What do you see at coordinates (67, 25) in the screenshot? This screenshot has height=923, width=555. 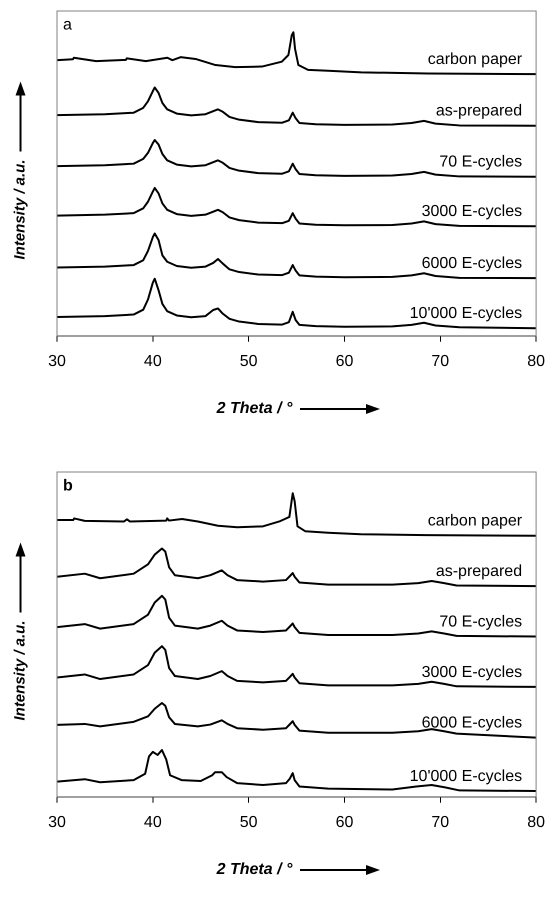 I see `chart-title: a` at bounding box center [67, 25].